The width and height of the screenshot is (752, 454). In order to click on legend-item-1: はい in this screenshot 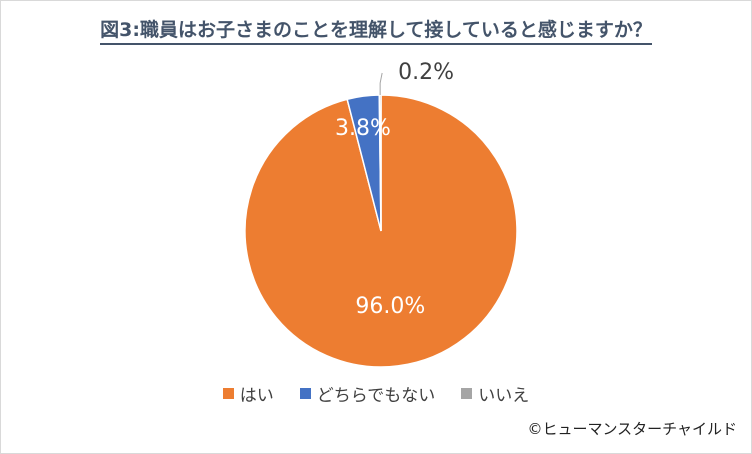, I will do `click(248, 393)`.